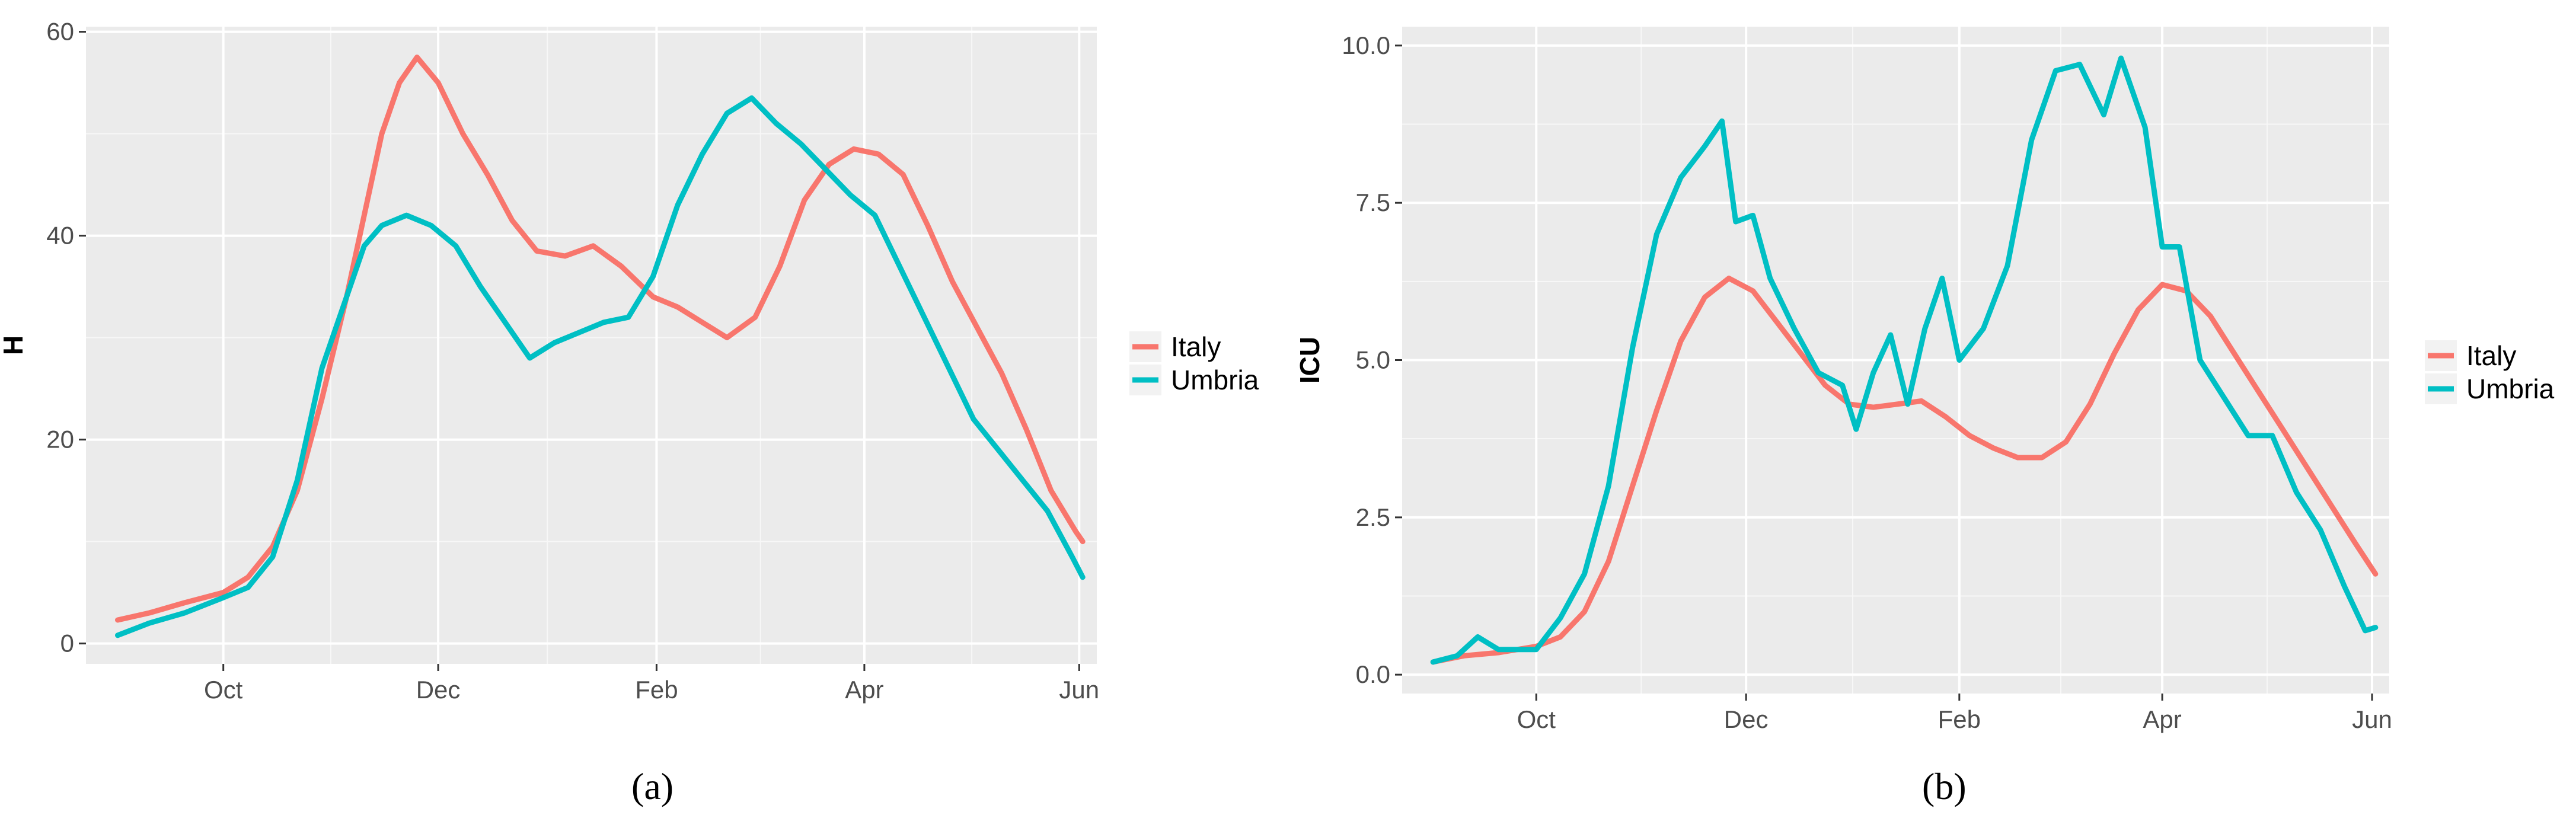  What do you see at coordinates (60, 236) in the screenshot?
I see `y-tick-label: 40` at bounding box center [60, 236].